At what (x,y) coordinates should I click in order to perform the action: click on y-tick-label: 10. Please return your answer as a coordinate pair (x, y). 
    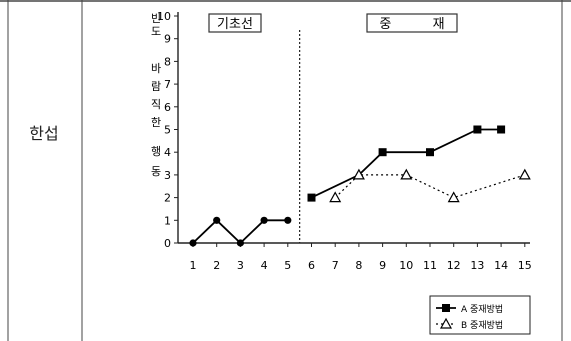
    Looking at the image, I should click on (164, 16).